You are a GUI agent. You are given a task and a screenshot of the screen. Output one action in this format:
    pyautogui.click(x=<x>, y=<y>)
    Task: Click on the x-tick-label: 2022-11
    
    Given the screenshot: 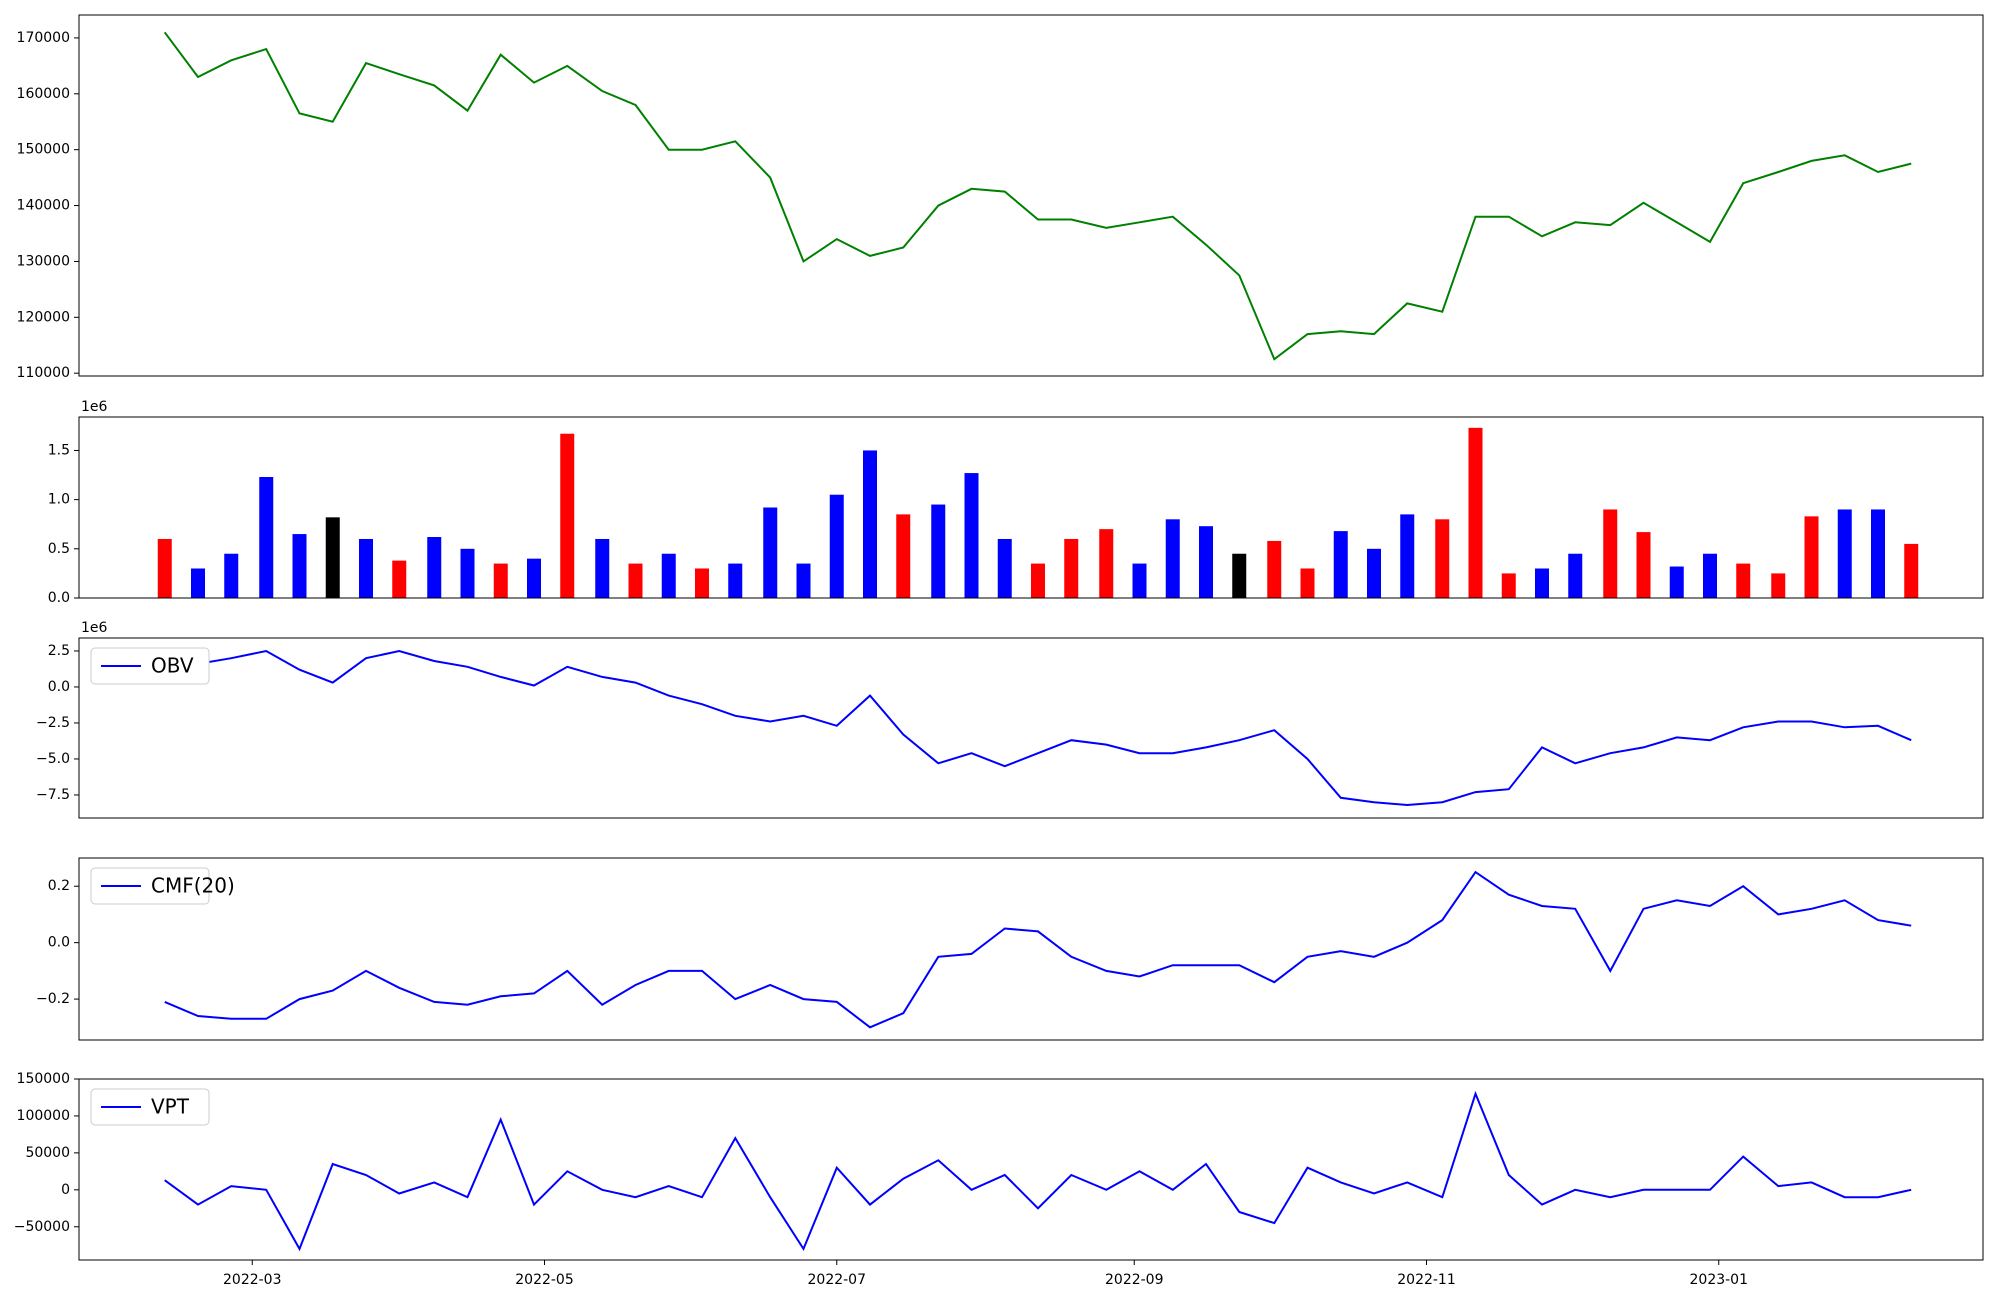 What is the action you would take?
    pyautogui.click(x=1426, y=1280)
    